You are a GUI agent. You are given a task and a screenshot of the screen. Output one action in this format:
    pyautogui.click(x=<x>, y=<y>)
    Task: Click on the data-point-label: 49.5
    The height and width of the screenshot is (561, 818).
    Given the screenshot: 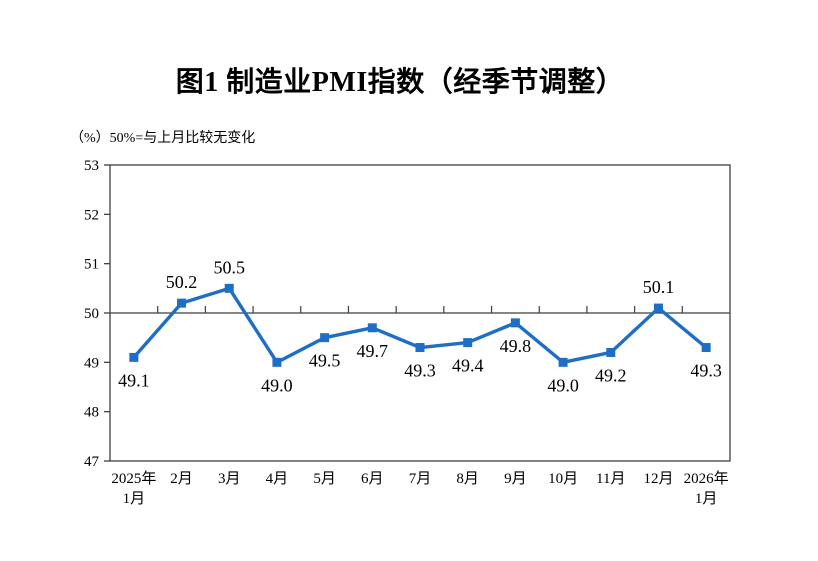 What is the action you would take?
    pyautogui.click(x=325, y=361)
    